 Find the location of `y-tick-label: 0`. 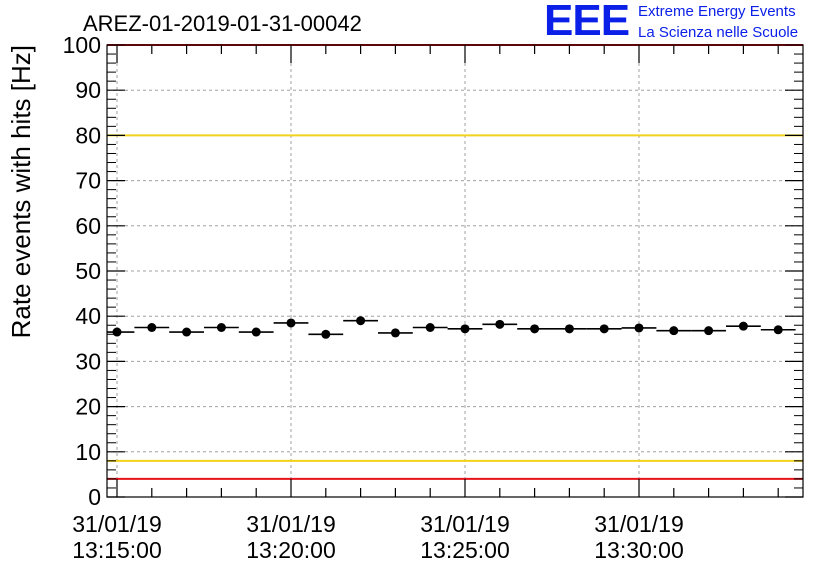

y-tick-label: 0 is located at coordinates (94, 497).